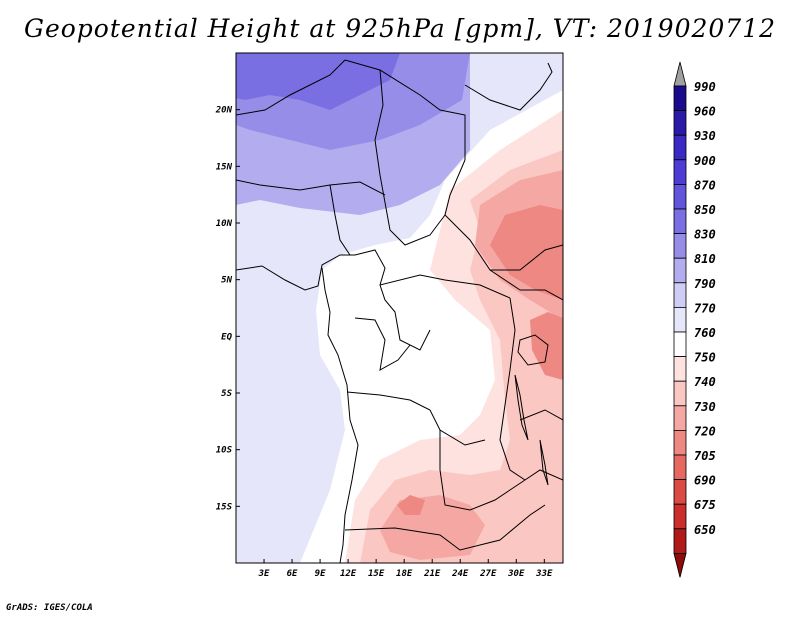 The image size is (800, 618). I want to click on colorbar-label: 730, so click(705, 407).